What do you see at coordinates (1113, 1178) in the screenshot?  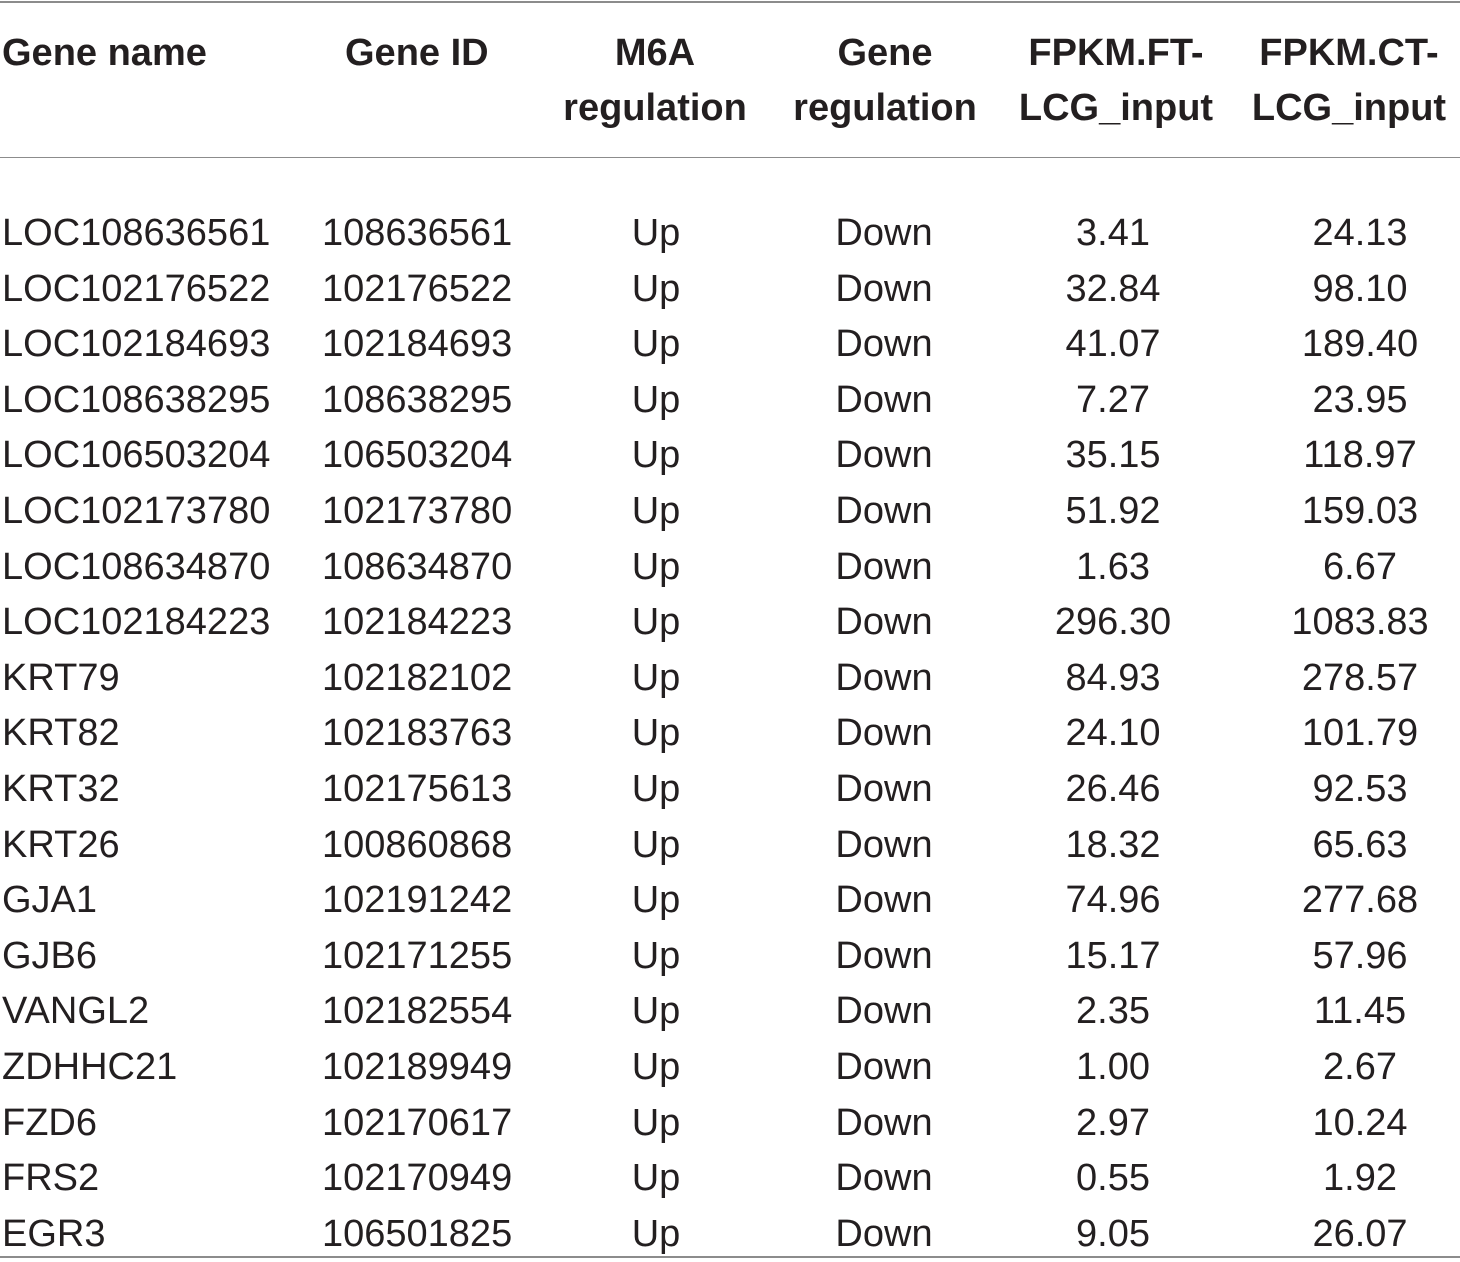 I see `fpkm-ft-cell: 0.55` at bounding box center [1113, 1178].